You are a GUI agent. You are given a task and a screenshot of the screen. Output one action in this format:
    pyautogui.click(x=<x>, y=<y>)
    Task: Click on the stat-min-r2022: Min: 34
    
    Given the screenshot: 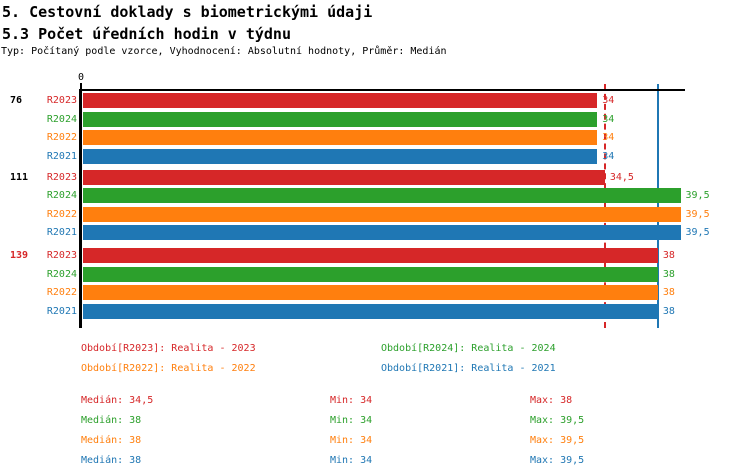 What is the action you would take?
    pyautogui.click(x=351, y=440)
    